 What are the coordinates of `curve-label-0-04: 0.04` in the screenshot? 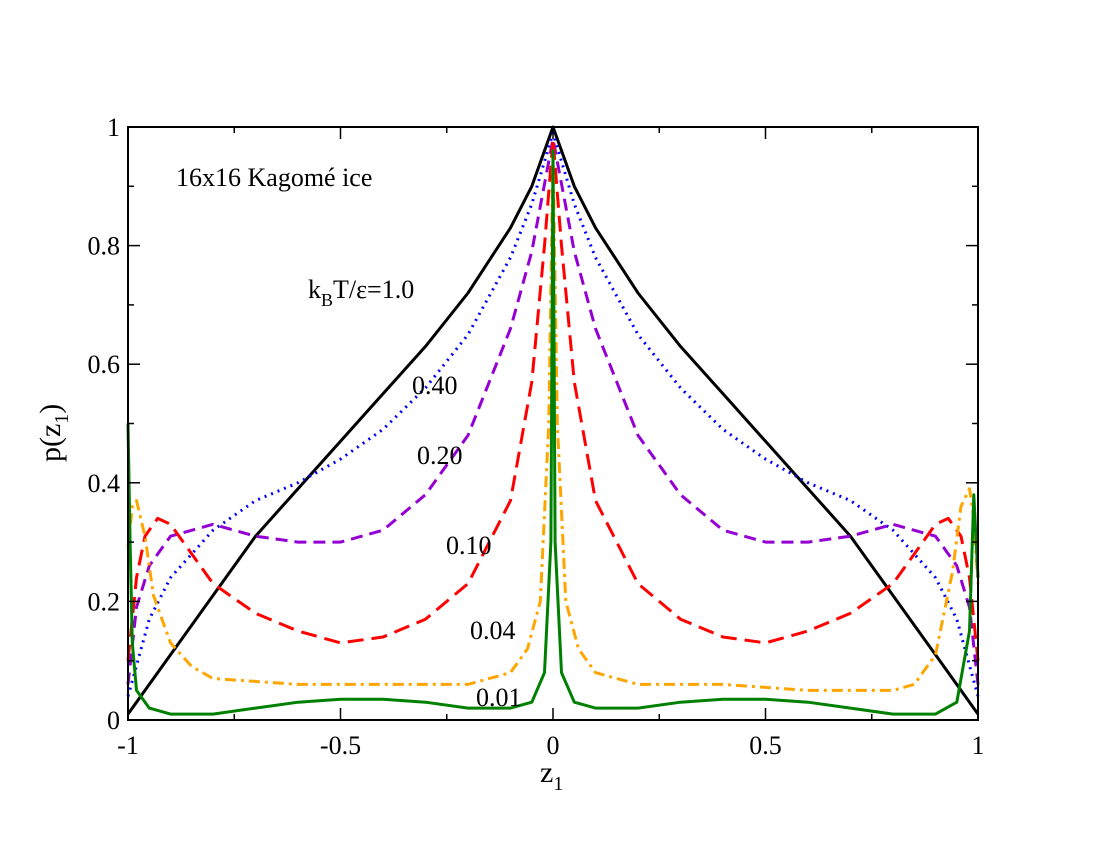 It's located at (493, 630).